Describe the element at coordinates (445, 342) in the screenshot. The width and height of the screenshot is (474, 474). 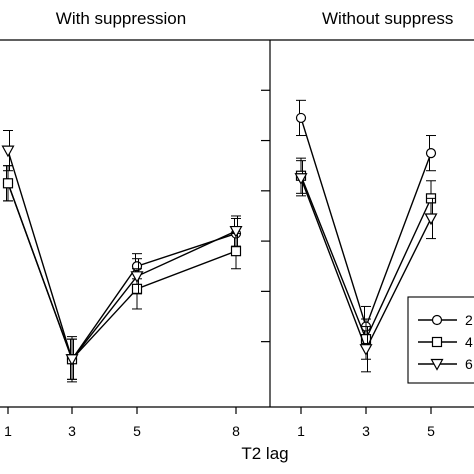
I see `legend-items: 2 4 6` at that location.